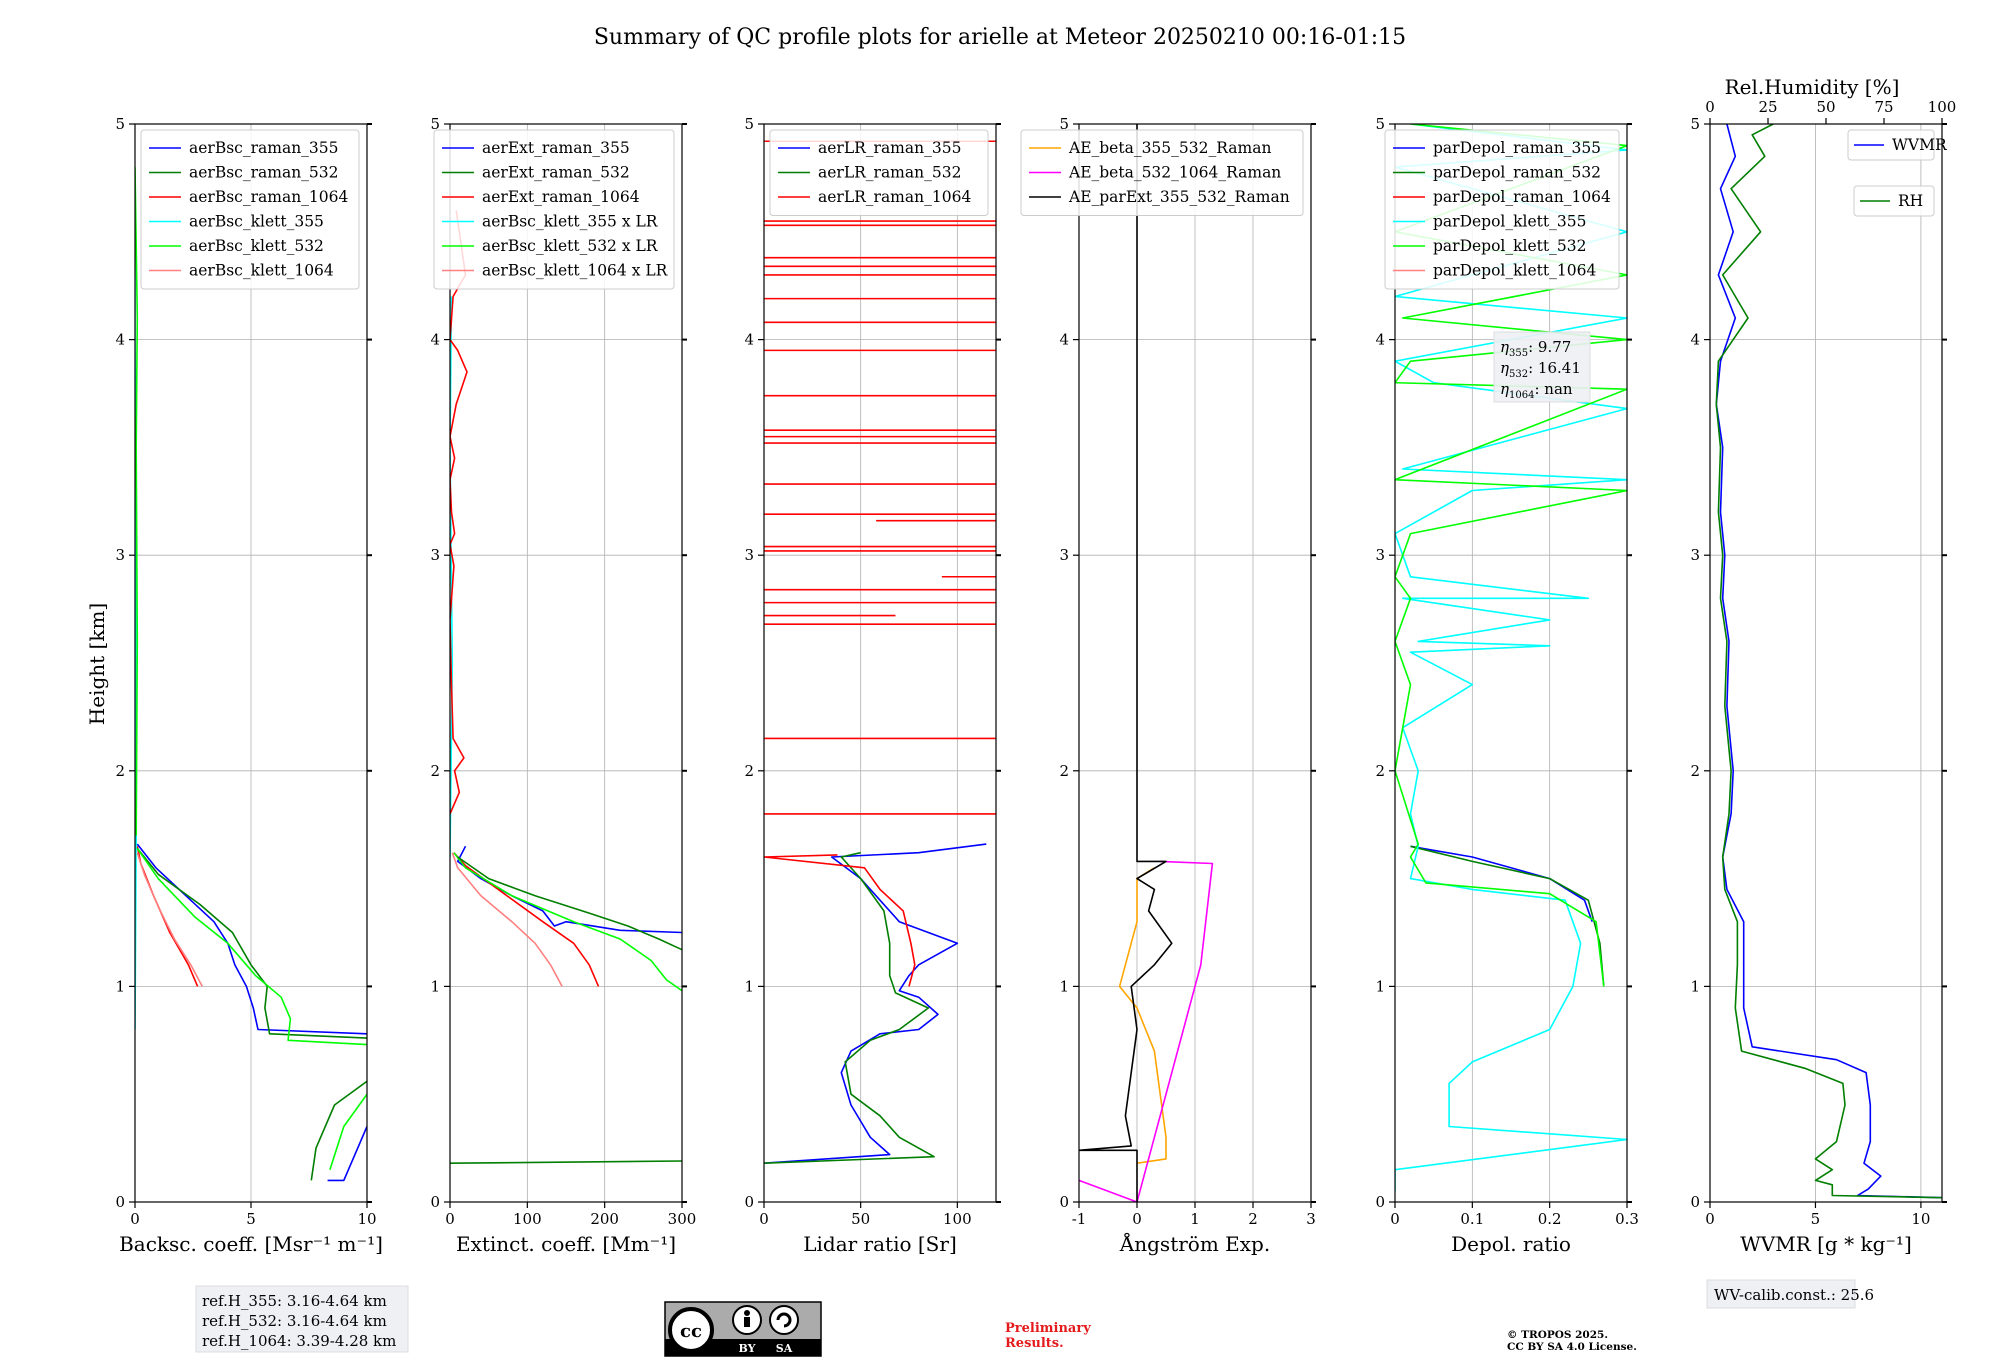 The image size is (2000, 1360). Describe the element at coordinates (1126, 663) in the screenshot. I see `series-line-AE_parExt_355_532_Raman` at that location.